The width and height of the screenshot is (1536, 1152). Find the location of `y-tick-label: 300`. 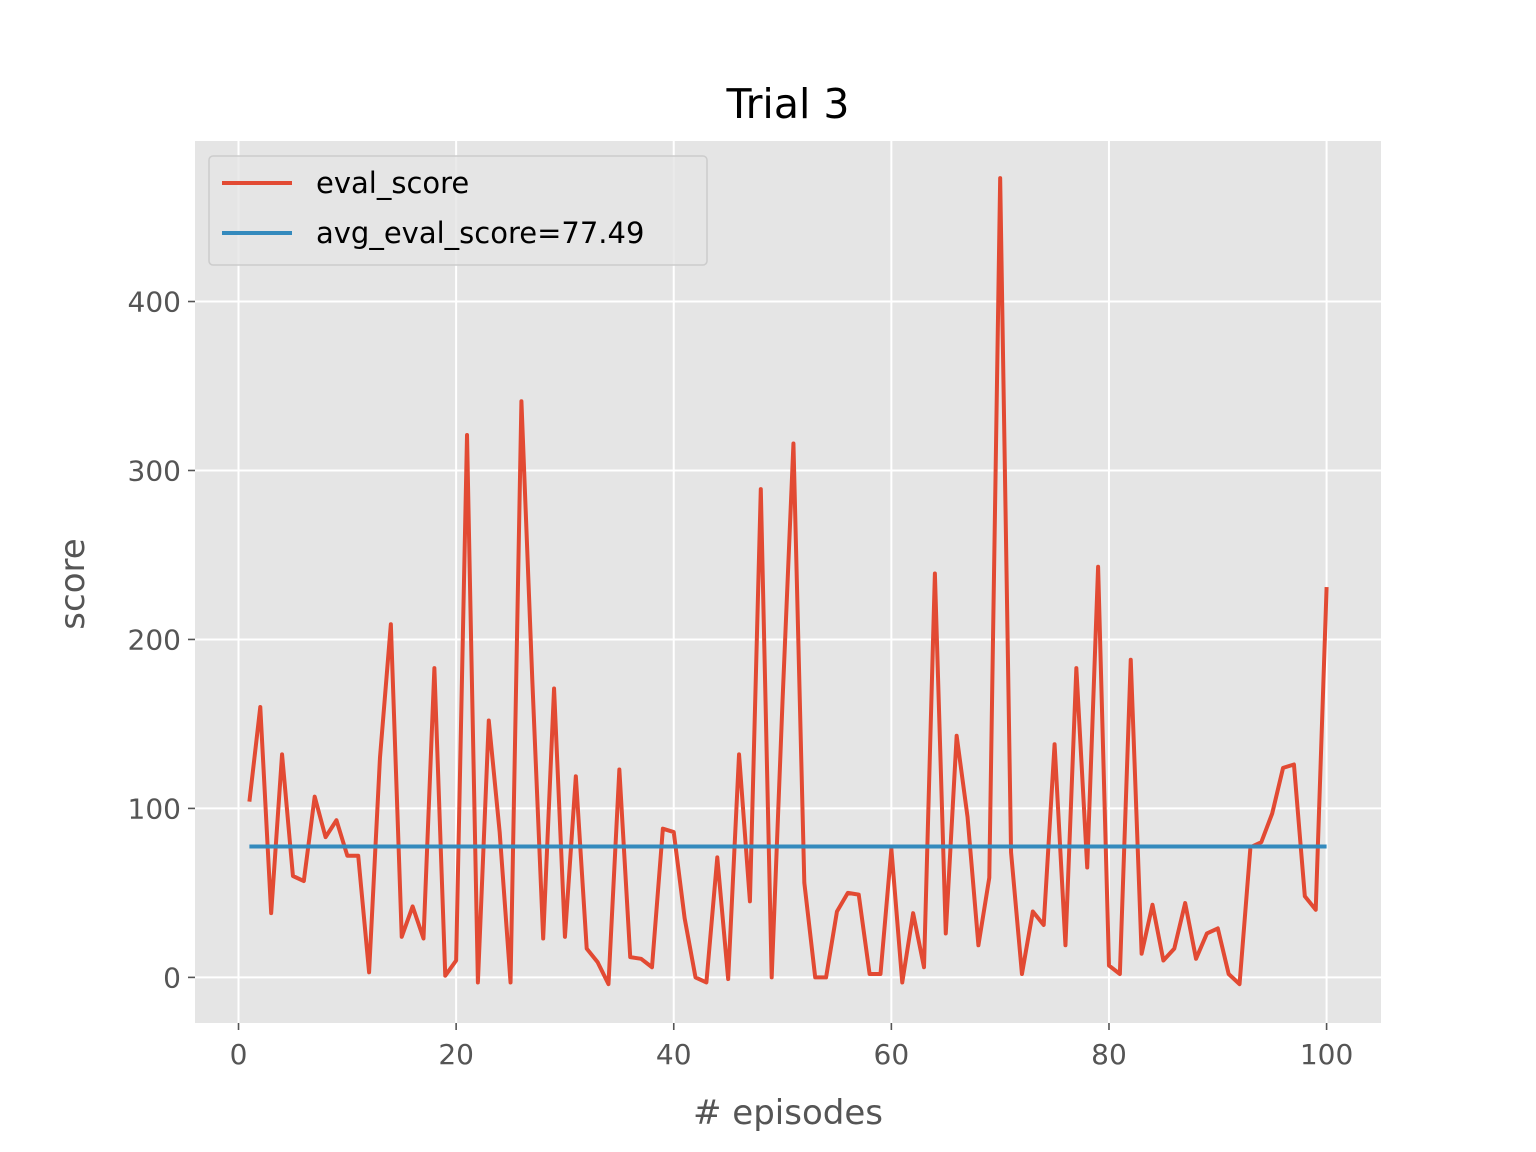

y-tick-label: 300 is located at coordinates (154, 470).